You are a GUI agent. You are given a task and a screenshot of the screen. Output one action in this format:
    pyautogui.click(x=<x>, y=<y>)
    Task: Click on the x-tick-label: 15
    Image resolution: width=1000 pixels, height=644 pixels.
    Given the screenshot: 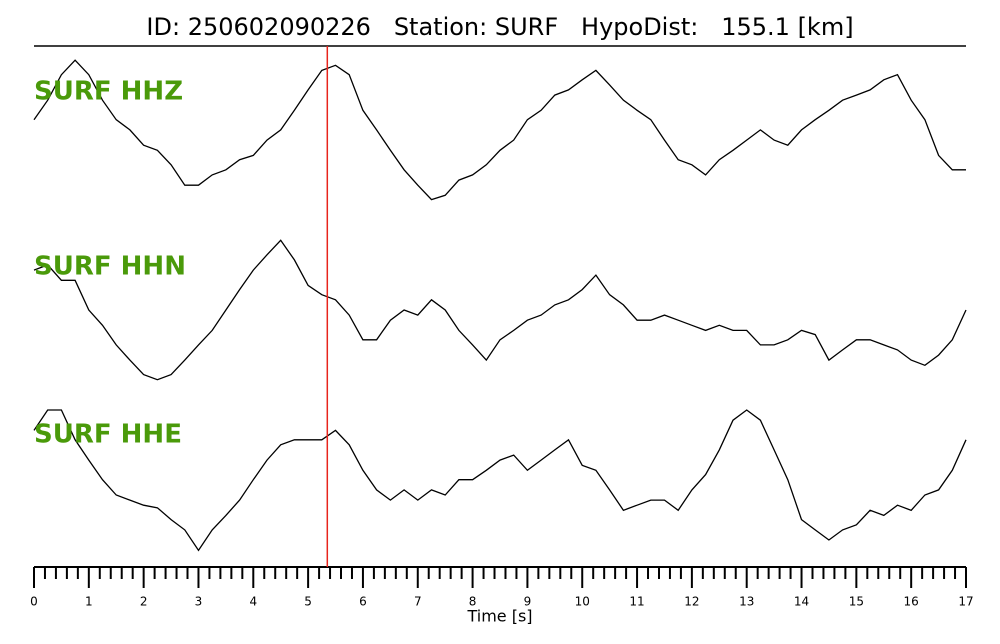 What is the action you would take?
    pyautogui.click(x=856, y=602)
    